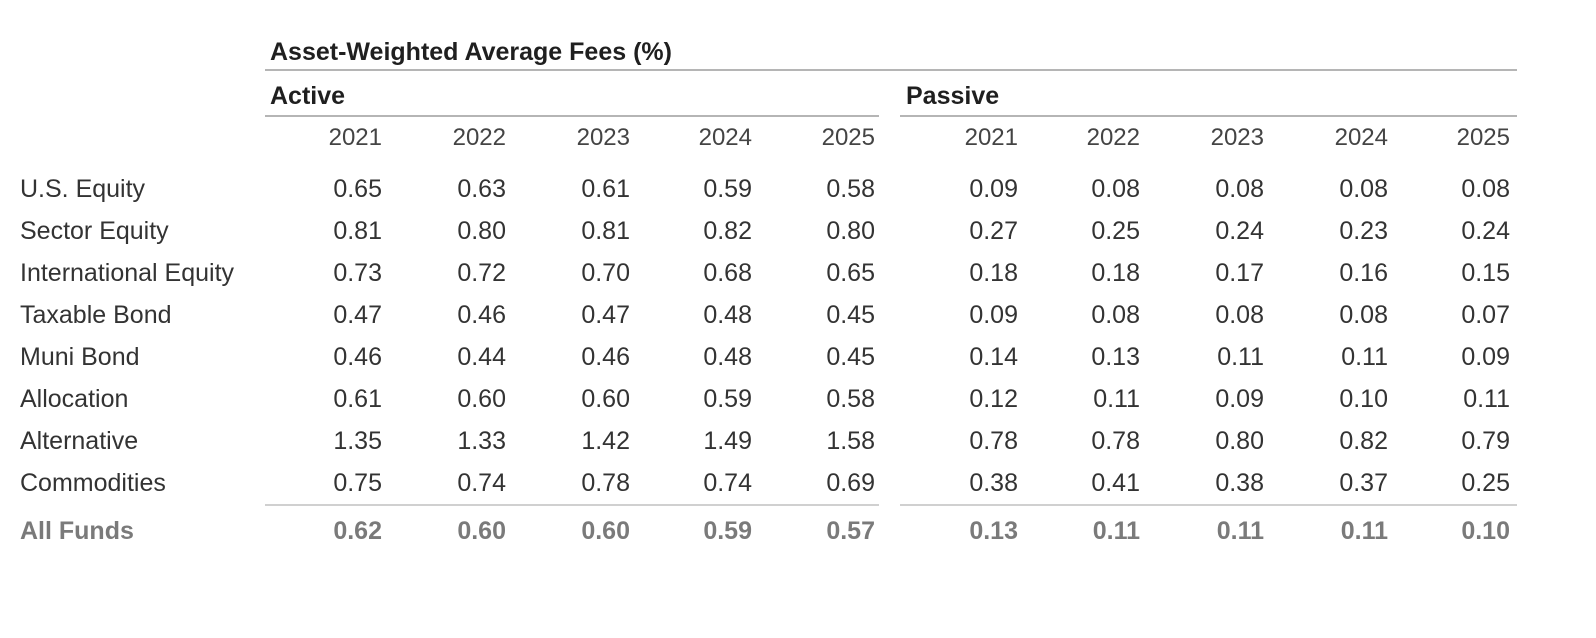  What do you see at coordinates (79, 441) in the screenshot?
I see `row-label: Alternative` at bounding box center [79, 441].